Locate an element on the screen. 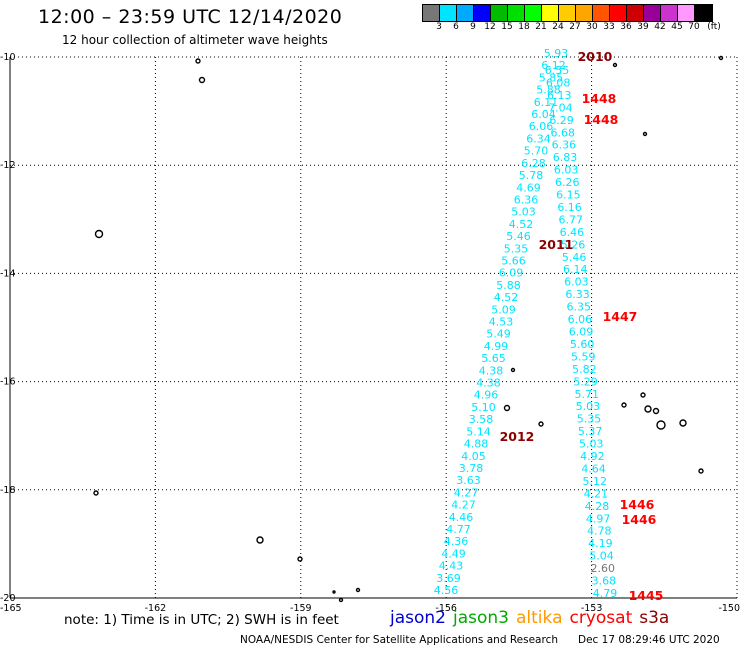 This screenshot has width=740, height=650. wave-height-label: 5.29 is located at coordinates (585, 381).